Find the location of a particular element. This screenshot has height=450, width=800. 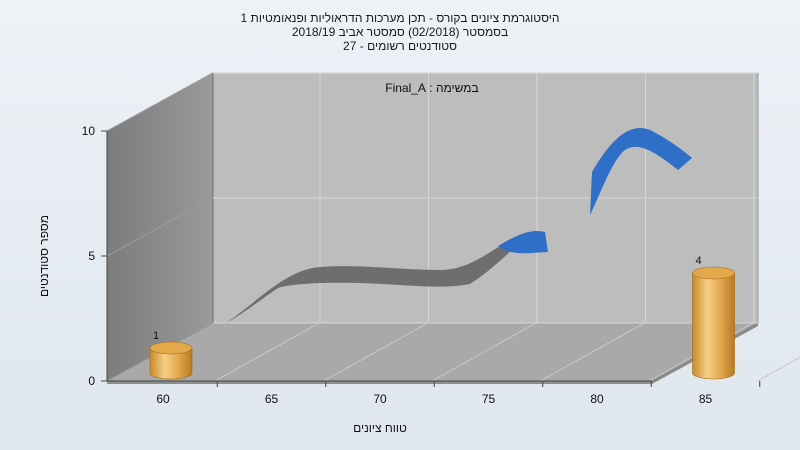

floor is located at coordinates (432, 352).